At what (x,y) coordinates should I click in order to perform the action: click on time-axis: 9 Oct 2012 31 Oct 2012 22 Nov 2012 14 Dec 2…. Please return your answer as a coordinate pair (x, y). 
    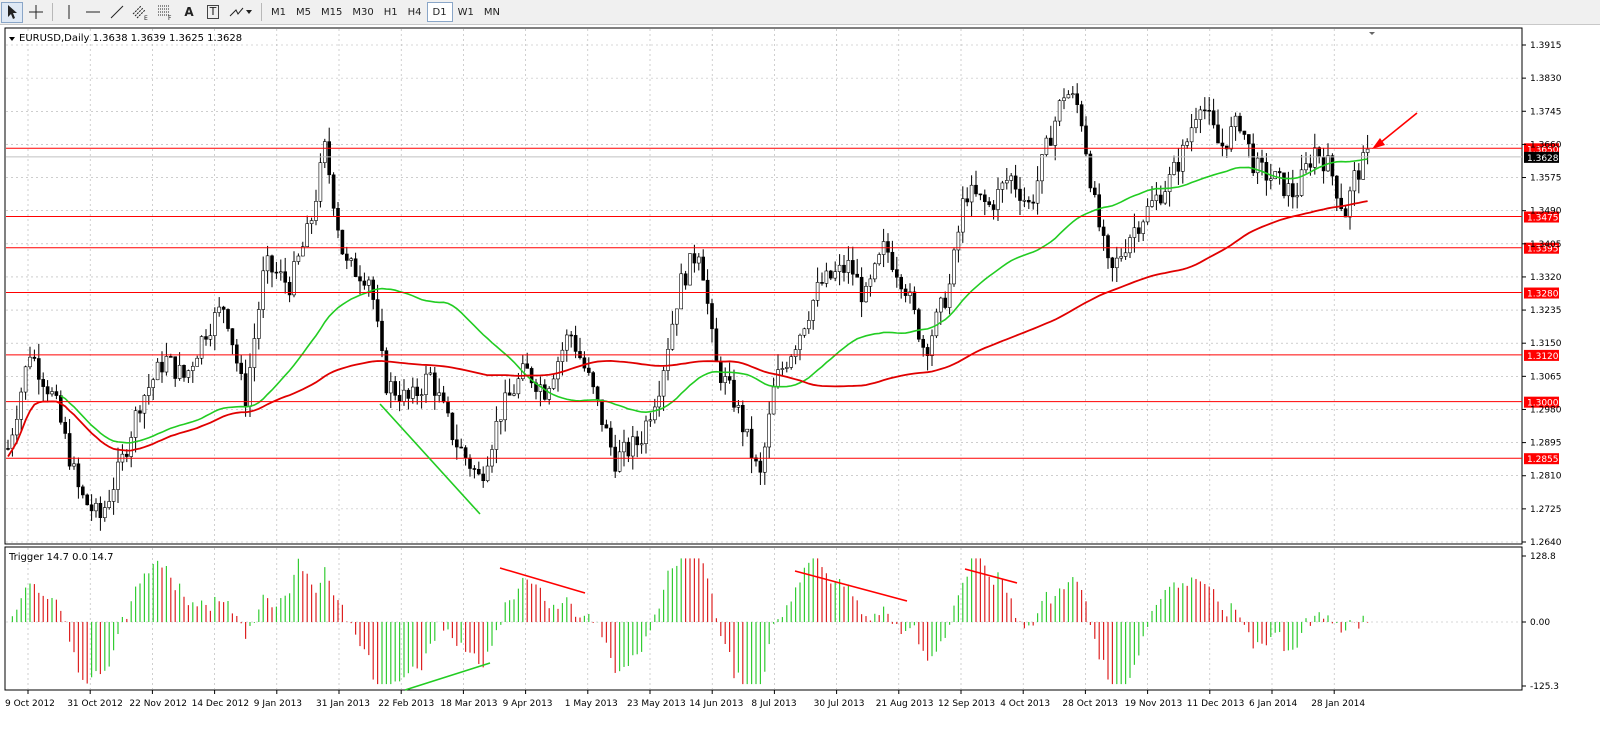
    Looking at the image, I should click on (685, 699).